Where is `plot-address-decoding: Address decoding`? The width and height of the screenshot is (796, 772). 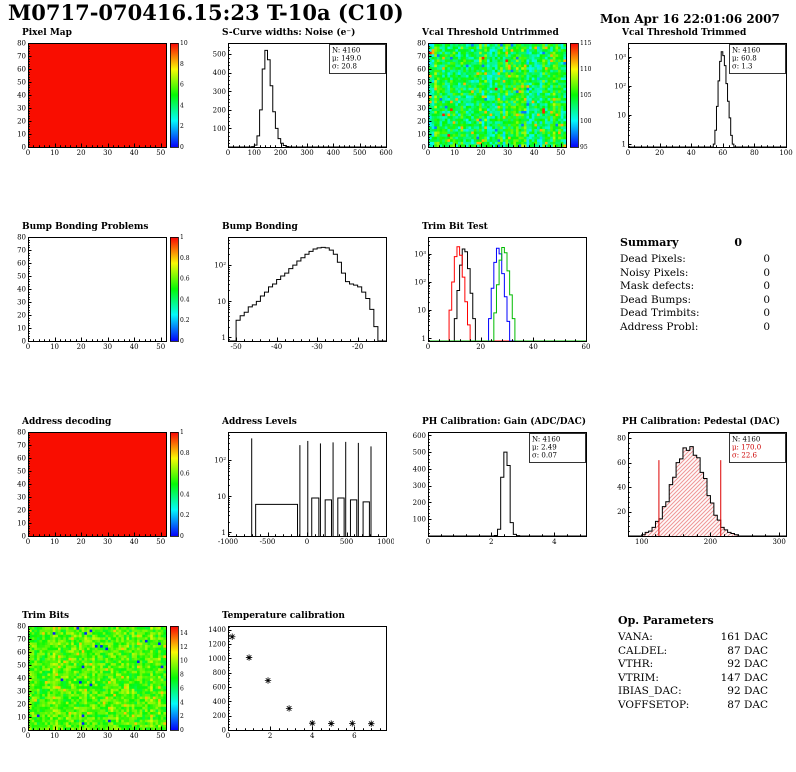
plot-address-decoding: Address decoding is located at coordinates (101, 483).